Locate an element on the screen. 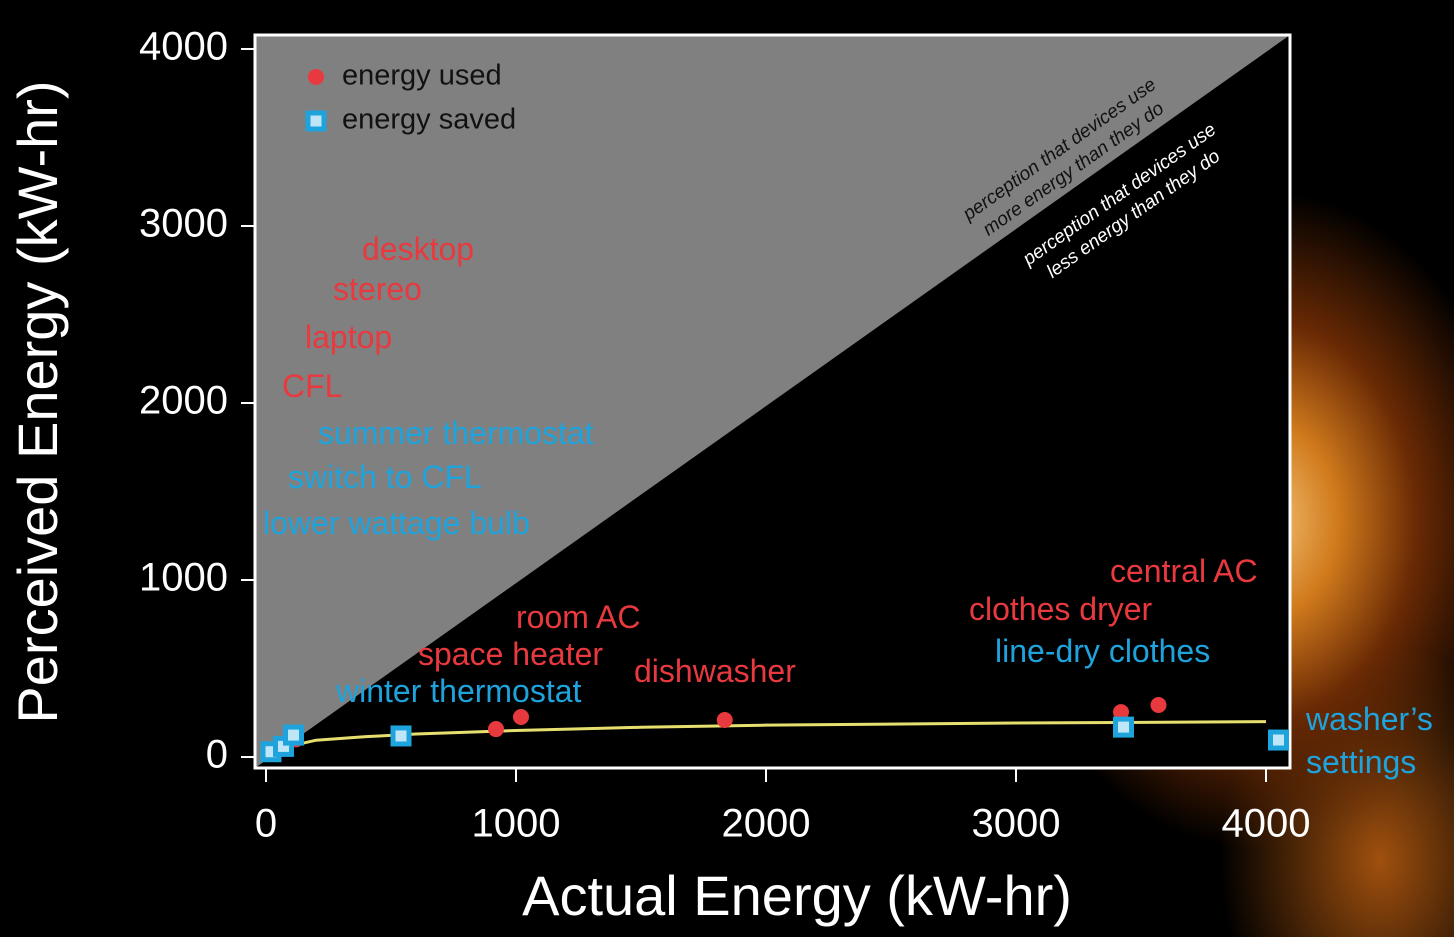 This screenshot has height=937, width=1454. point-annotation: winter thermostat is located at coordinates (459, 691).